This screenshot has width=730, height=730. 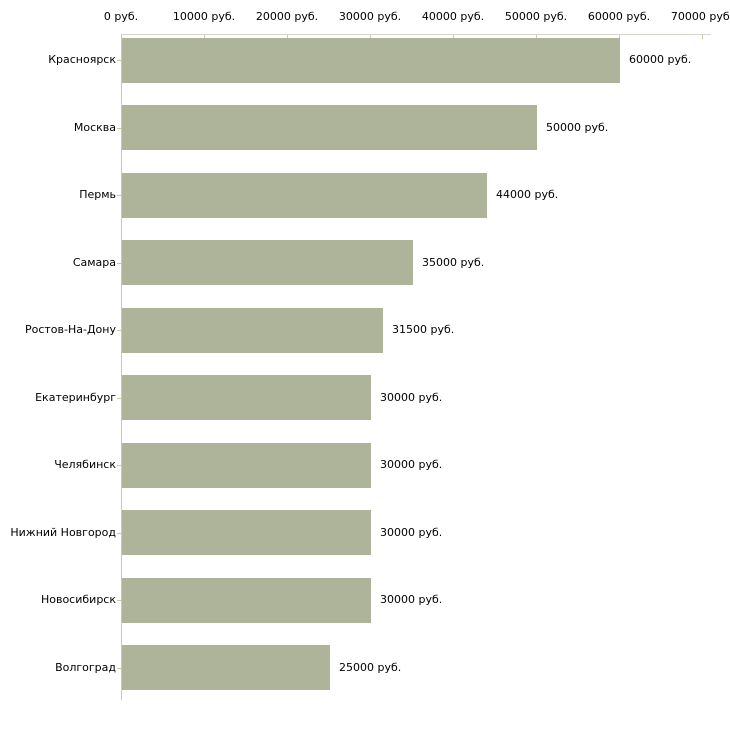 What do you see at coordinates (204, 16) in the screenshot?
I see `x-axis-tick-label: 10000 руб.` at bounding box center [204, 16].